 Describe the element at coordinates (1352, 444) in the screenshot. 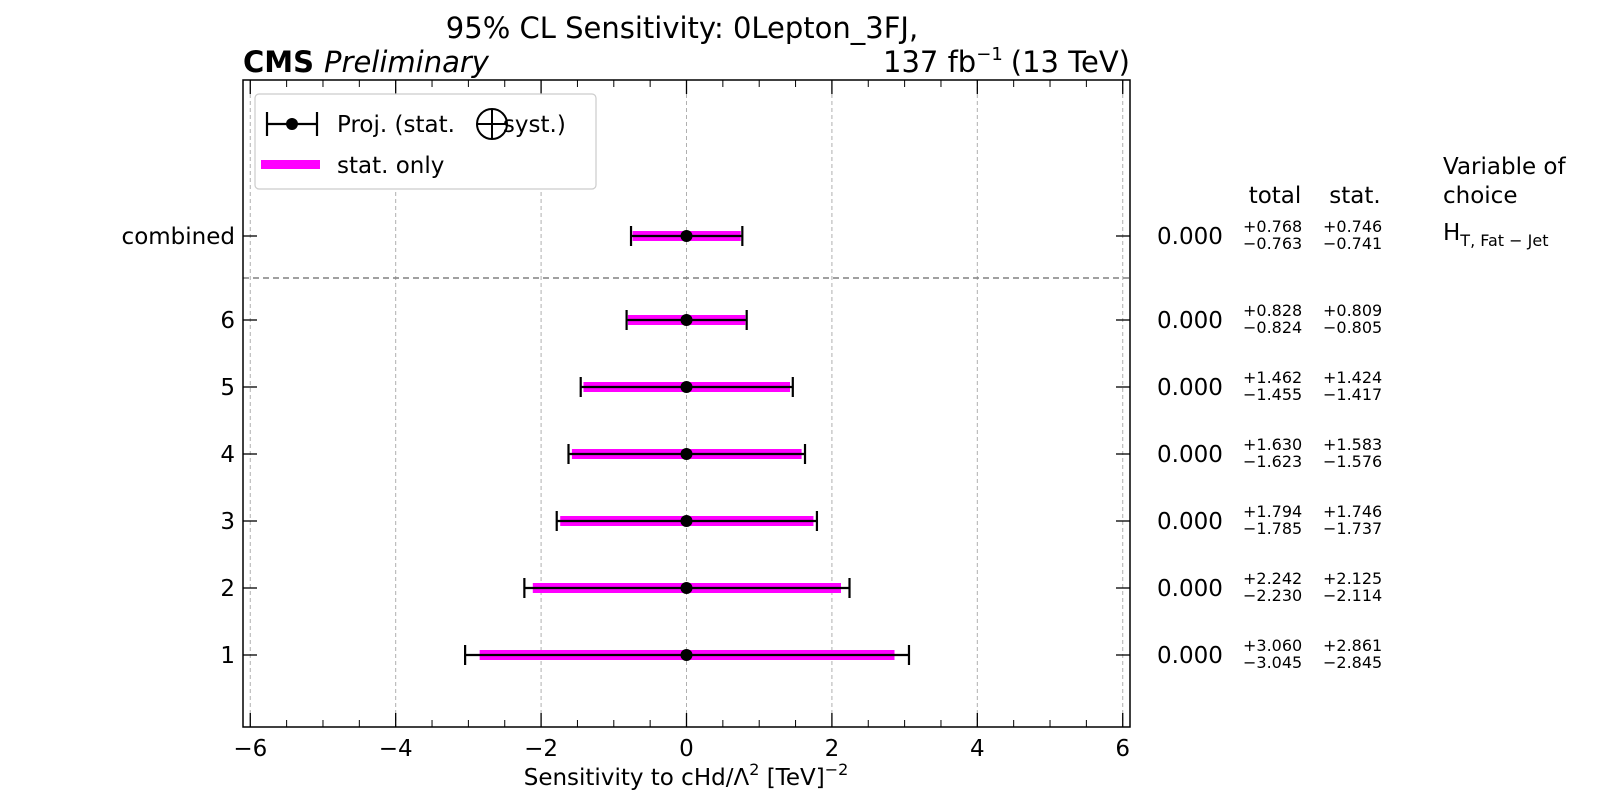

I see `stat-up-text: +1.583` at that location.